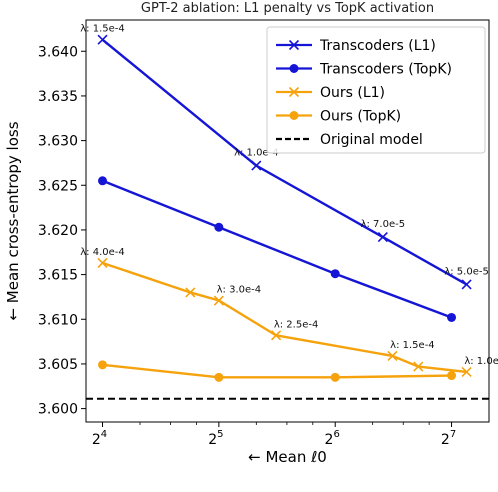 The height and width of the screenshot is (492, 498). Describe the element at coordinates (296, 324) in the screenshot. I see `data-label: λ: 2.5e-4` at that location.